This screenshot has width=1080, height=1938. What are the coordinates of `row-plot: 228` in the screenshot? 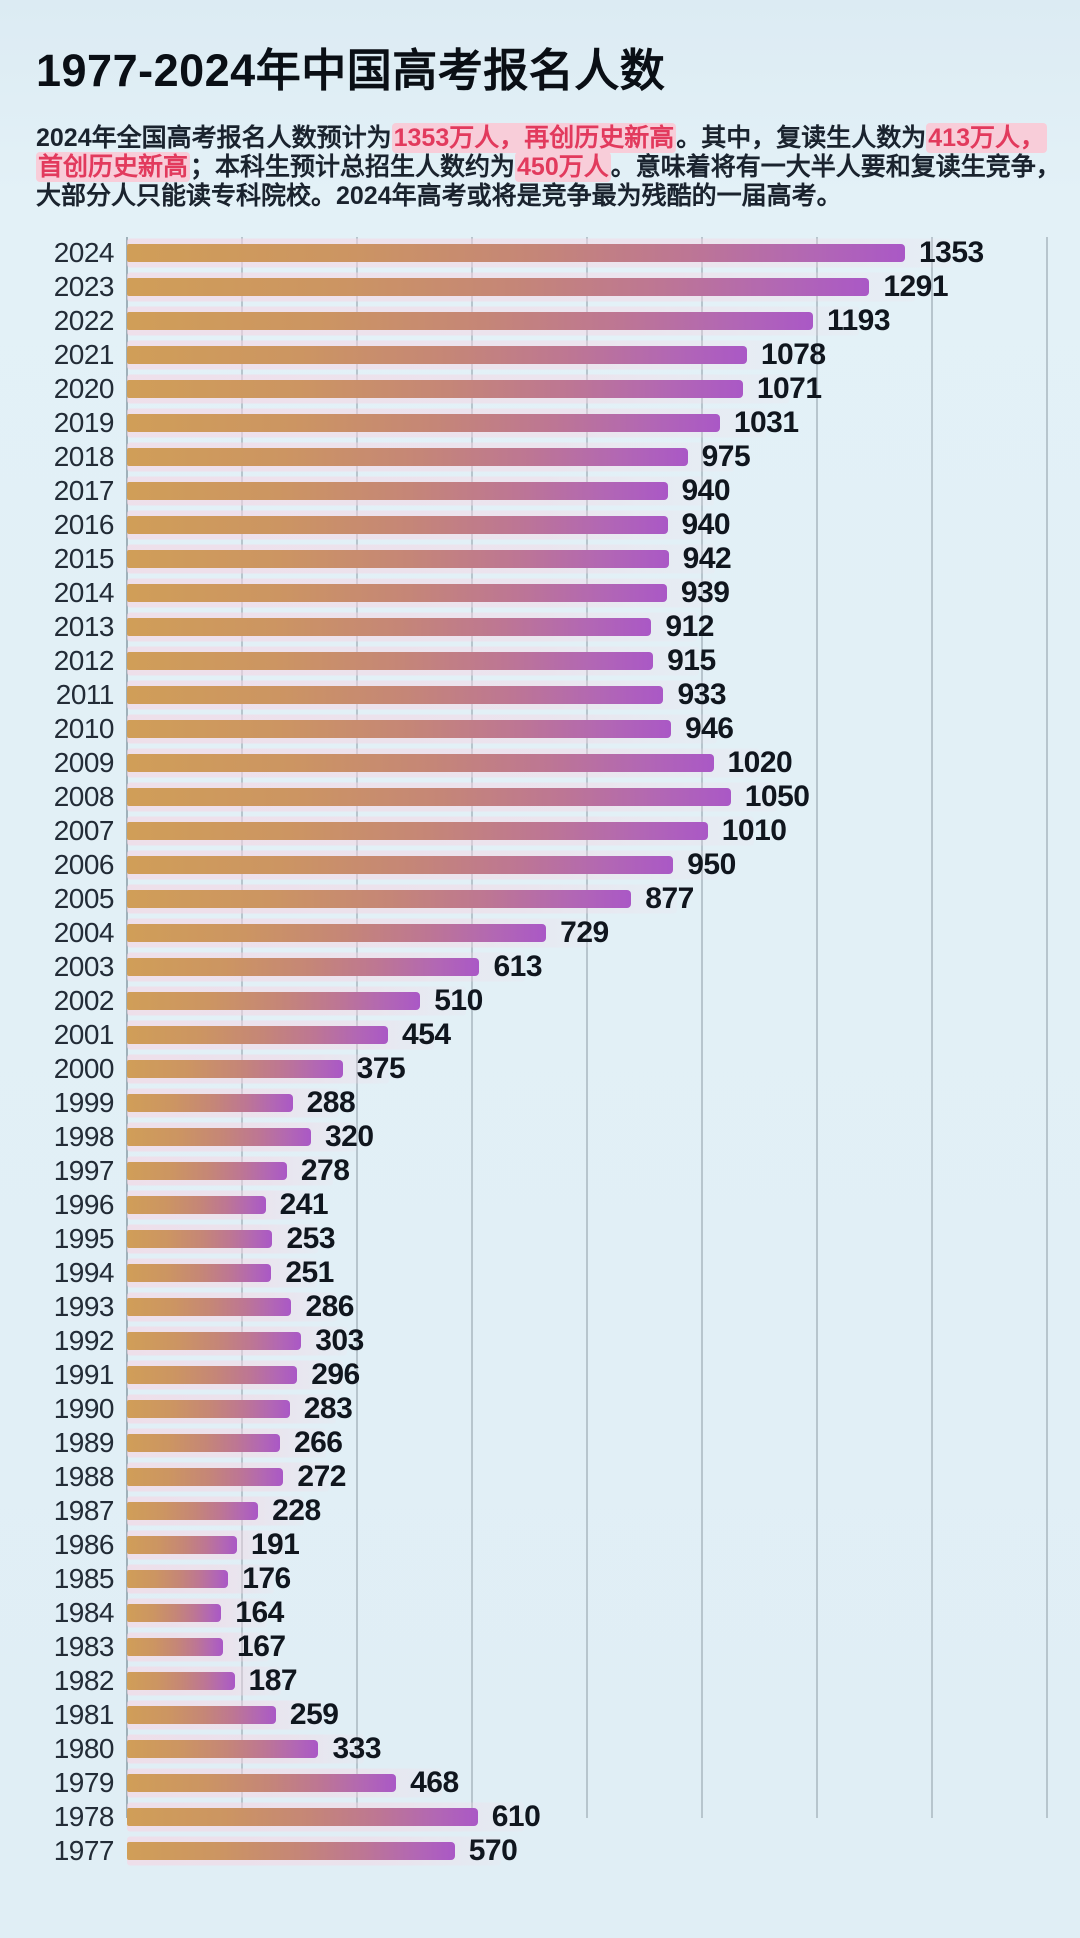 It's located at (587, 1511).